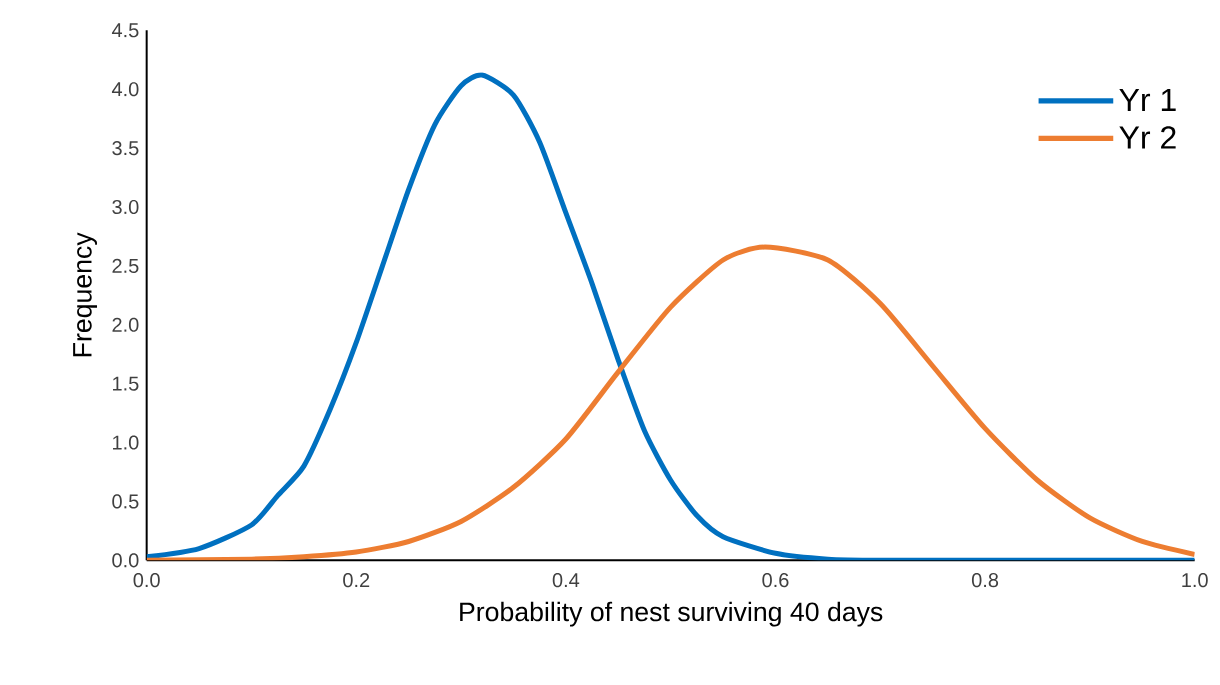 The width and height of the screenshot is (1220, 685). I want to click on y-tick-label: 1.0, so click(126, 442).